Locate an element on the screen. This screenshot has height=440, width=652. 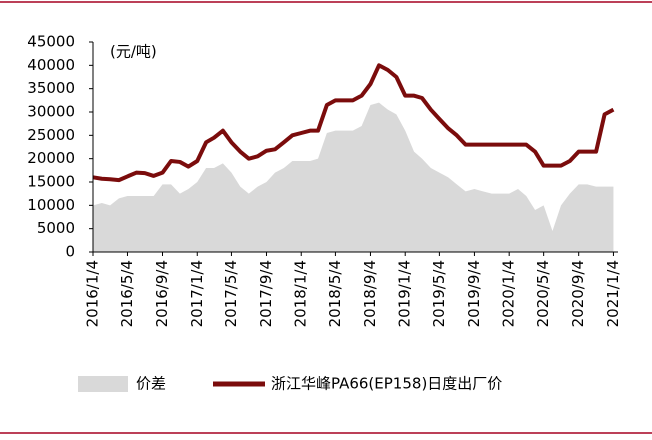
y-tick-label: 30000 is located at coordinates (51, 112).